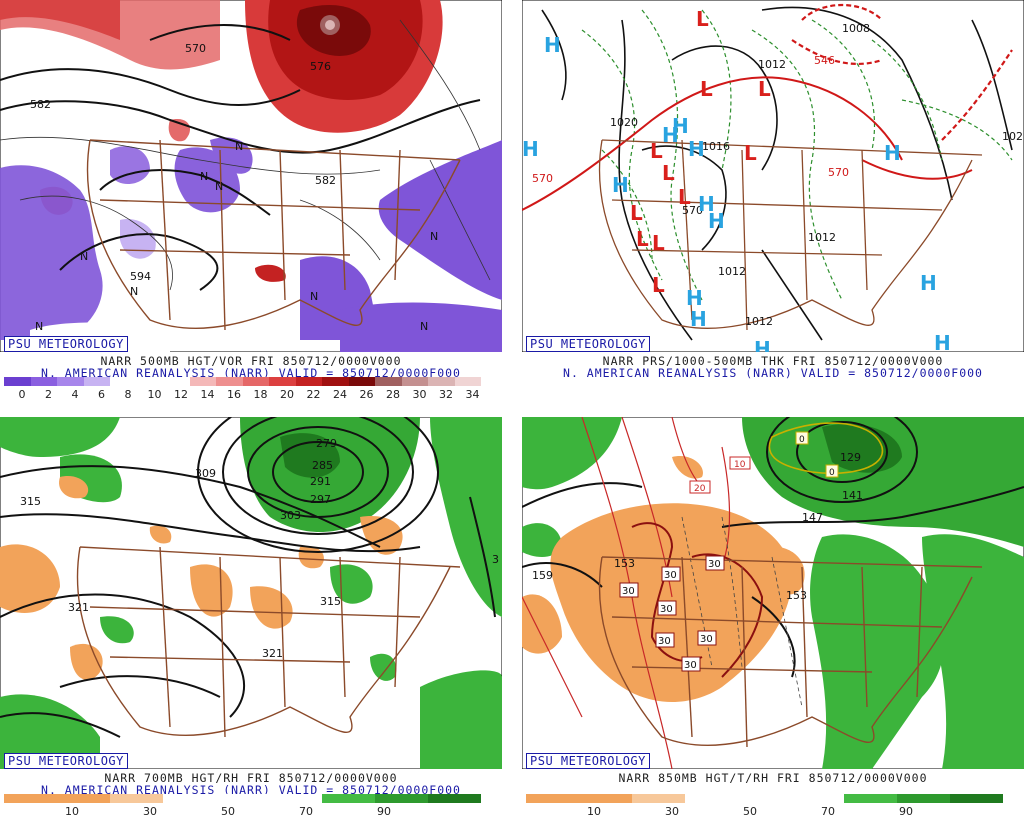 The image size is (1024, 819). Describe the element at coordinates (326, 443) in the screenshot. I see `contour-label: 279` at that location.